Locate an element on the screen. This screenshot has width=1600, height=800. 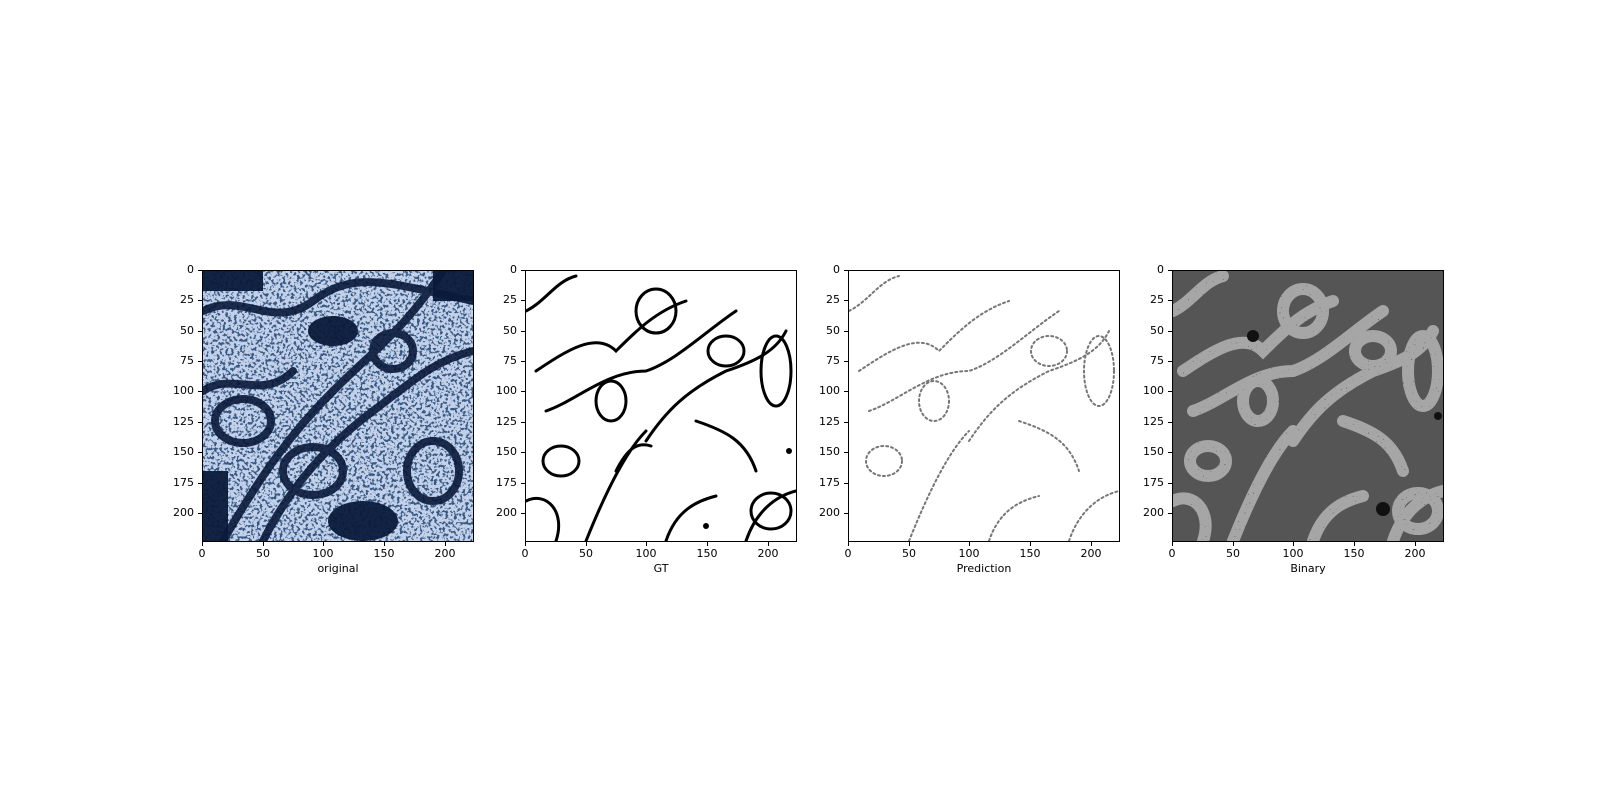
ground-truth-image is located at coordinates (661, 406).